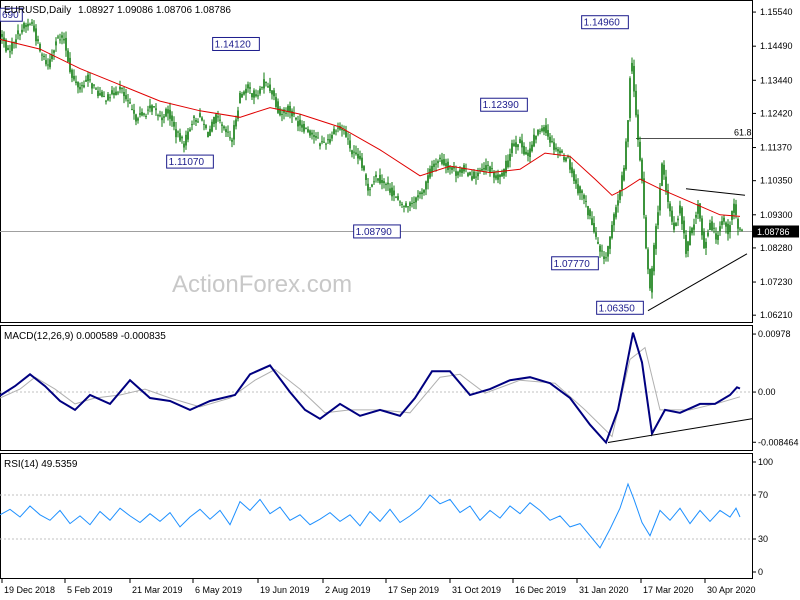 The width and height of the screenshot is (800, 600). I want to click on date-axis-label: 16 Dec 2019, so click(540, 590).